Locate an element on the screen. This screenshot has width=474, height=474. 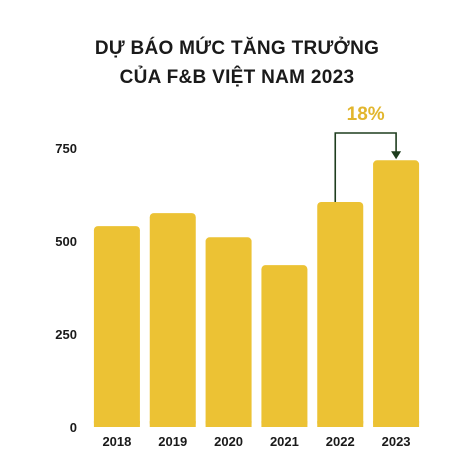
y-tick-label: 250 is located at coordinates (66, 334).